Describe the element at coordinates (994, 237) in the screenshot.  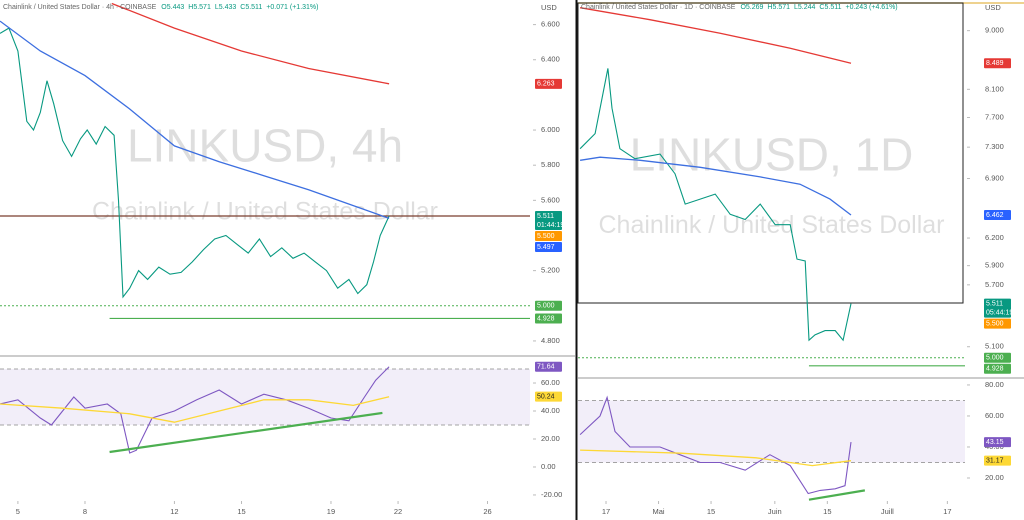
I see `y-tick-label: 6.200` at that location.